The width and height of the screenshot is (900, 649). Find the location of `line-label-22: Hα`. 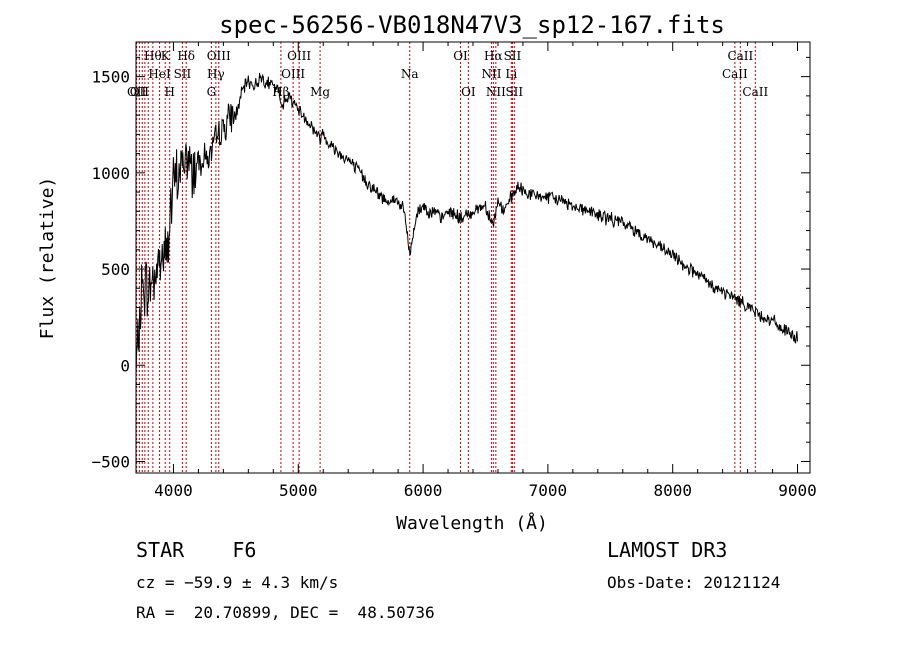

line-label-22: Hα is located at coordinates (493, 56).